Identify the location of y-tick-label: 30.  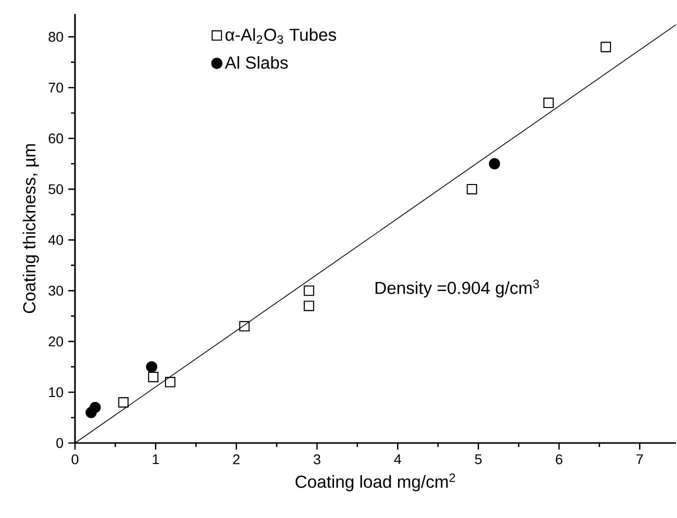
(56, 291).